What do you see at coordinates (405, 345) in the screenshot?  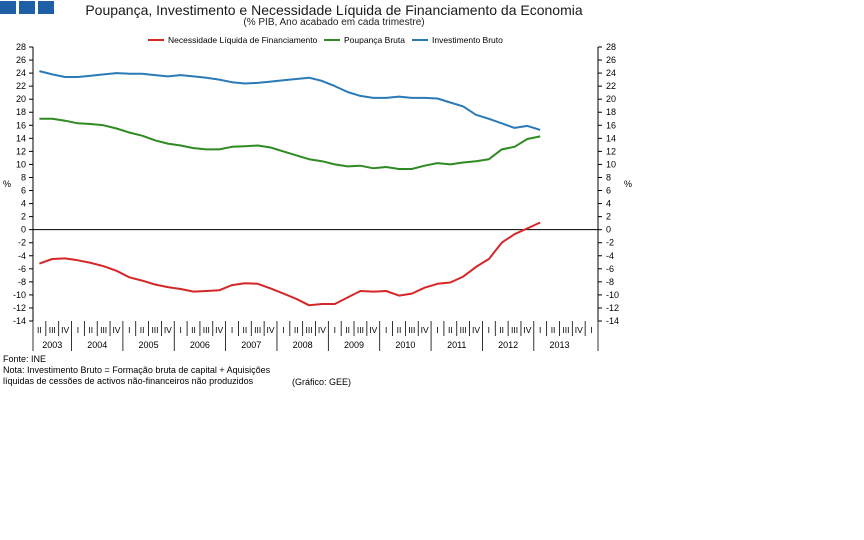 I see `x-year-label: 2010` at bounding box center [405, 345].